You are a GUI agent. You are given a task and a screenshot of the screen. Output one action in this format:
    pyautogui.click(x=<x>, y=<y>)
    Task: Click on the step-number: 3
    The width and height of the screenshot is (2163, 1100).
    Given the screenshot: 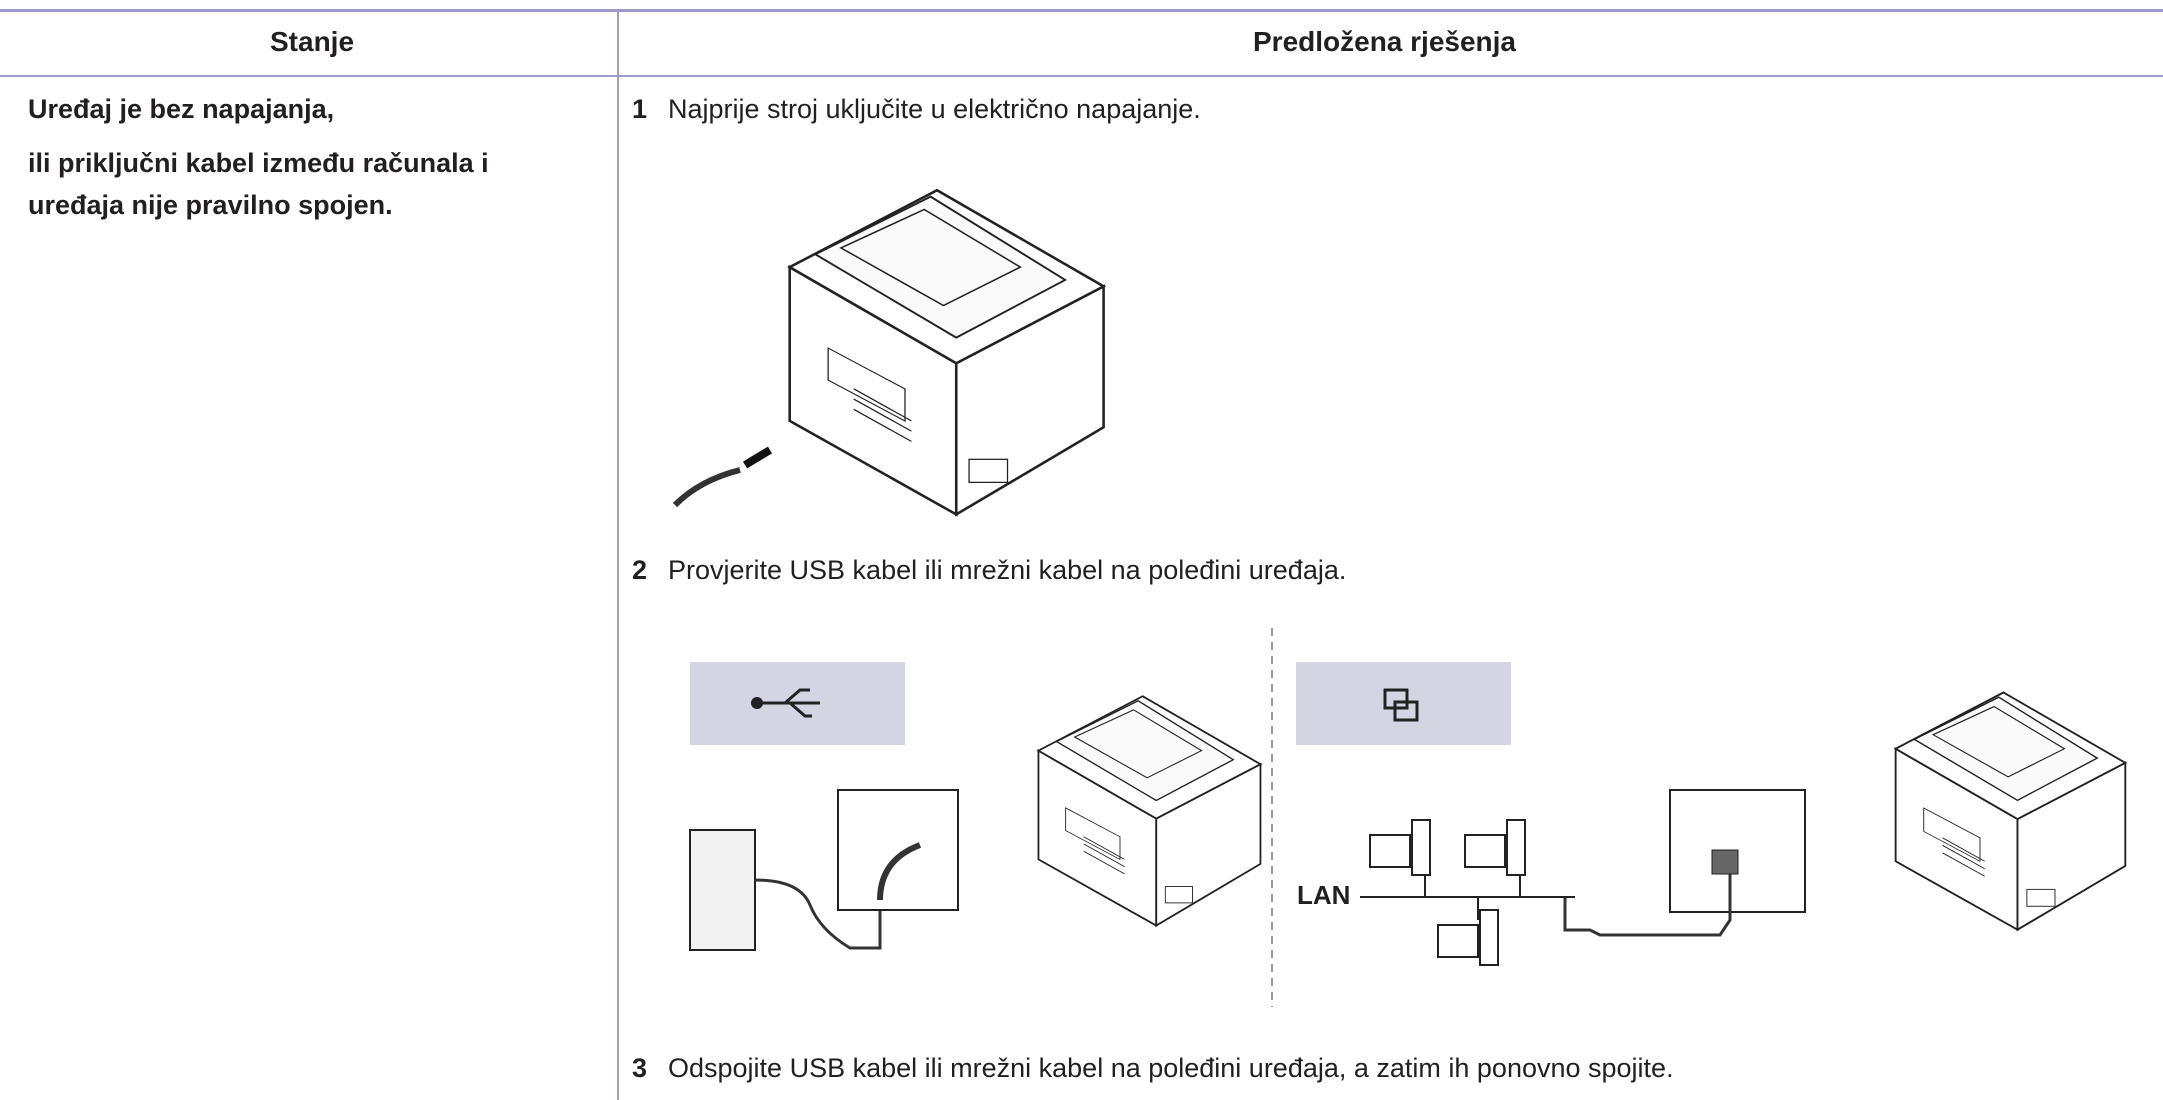 What is the action you would take?
    pyautogui.click(x=640, y=1068)
    